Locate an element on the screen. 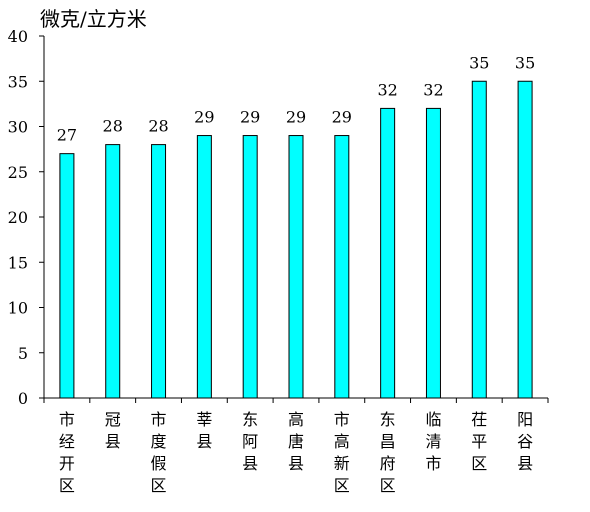  category-label: 市度假区 is located at coordinates (159, 452).